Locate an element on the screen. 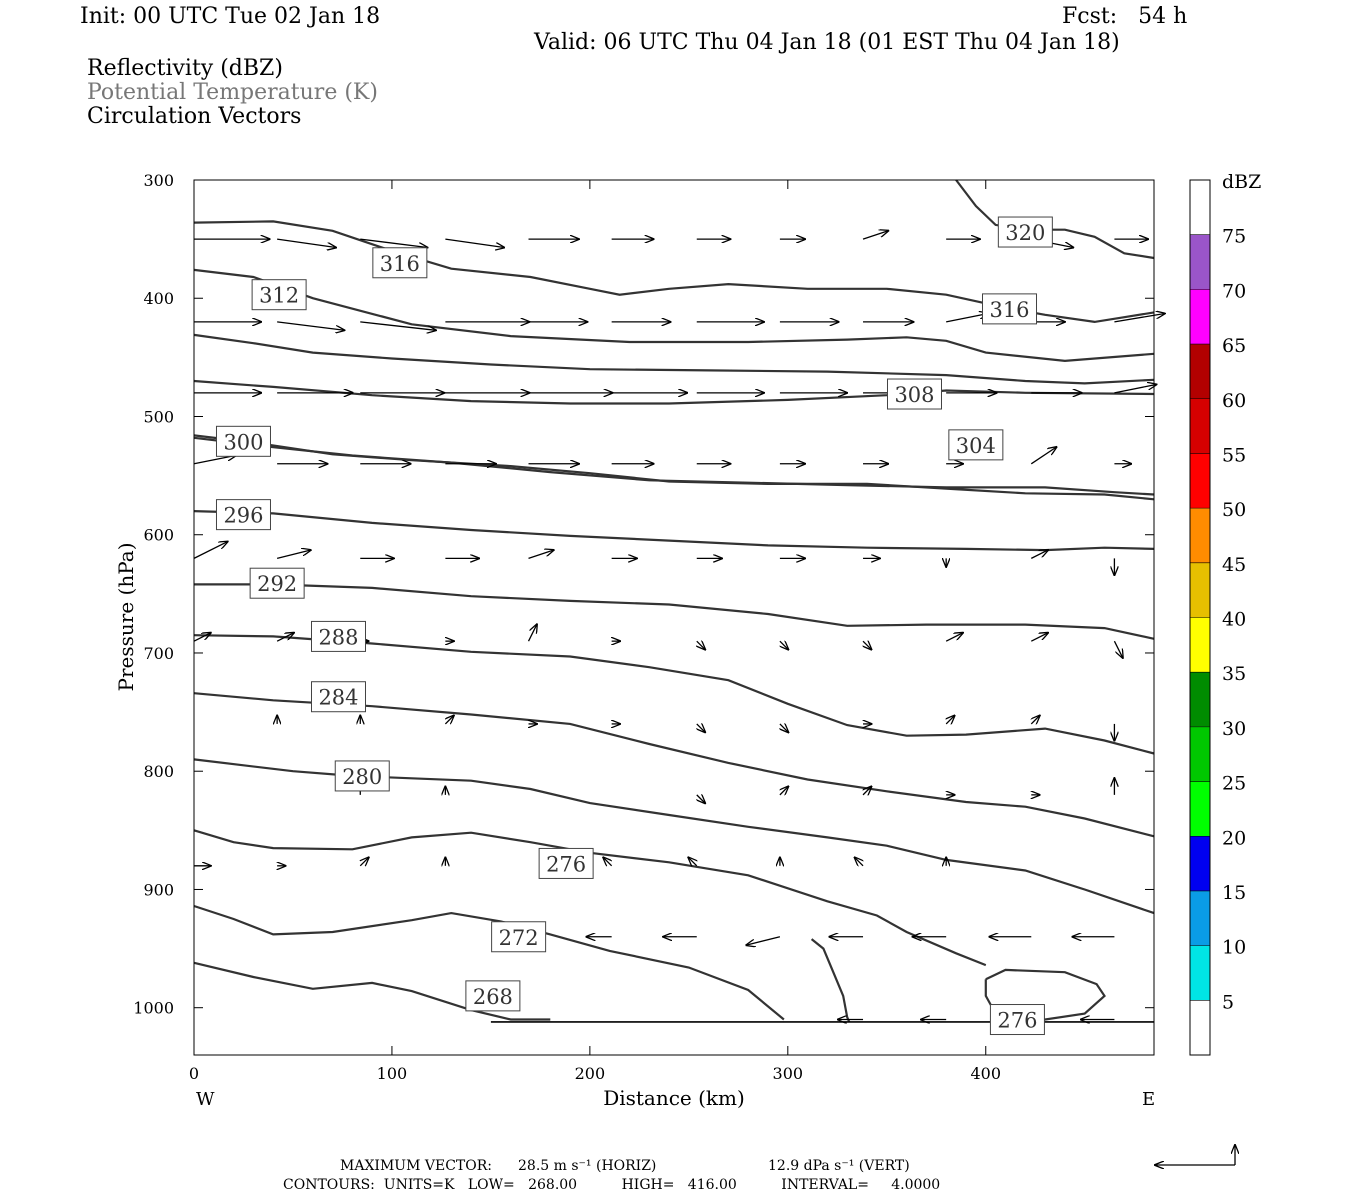 Image resolution: width=1350 pixels, height=1200 pixels. y-tick-label: 500 is located at coordinates (158, 416).